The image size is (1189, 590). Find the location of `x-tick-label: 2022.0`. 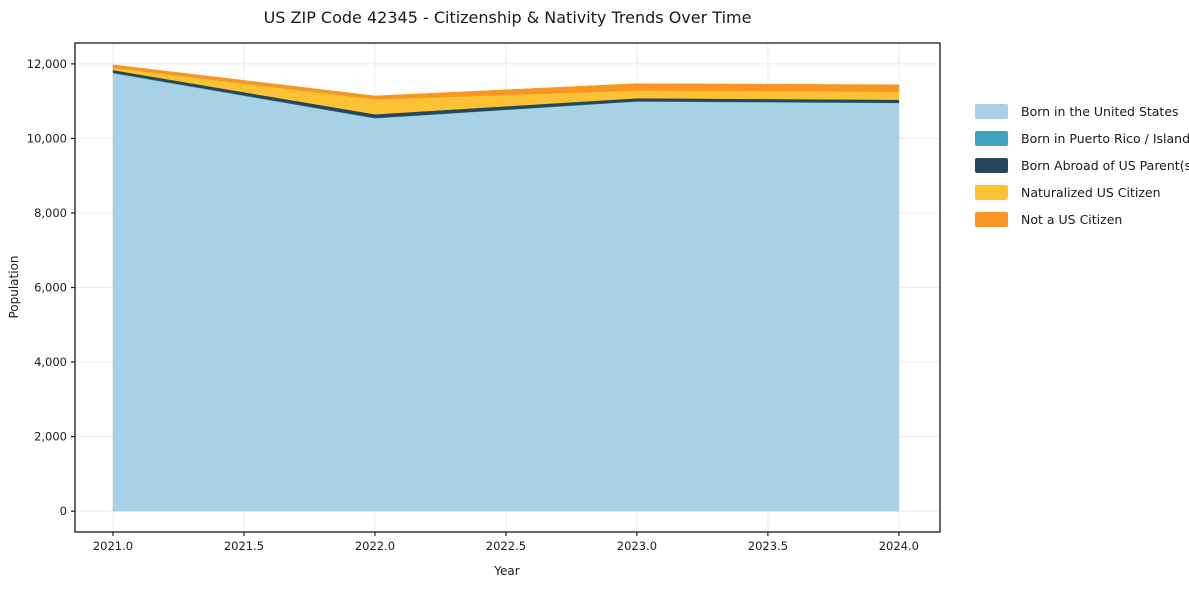

x-tick-label: 2022.0 is located at coordinates (375, 546).